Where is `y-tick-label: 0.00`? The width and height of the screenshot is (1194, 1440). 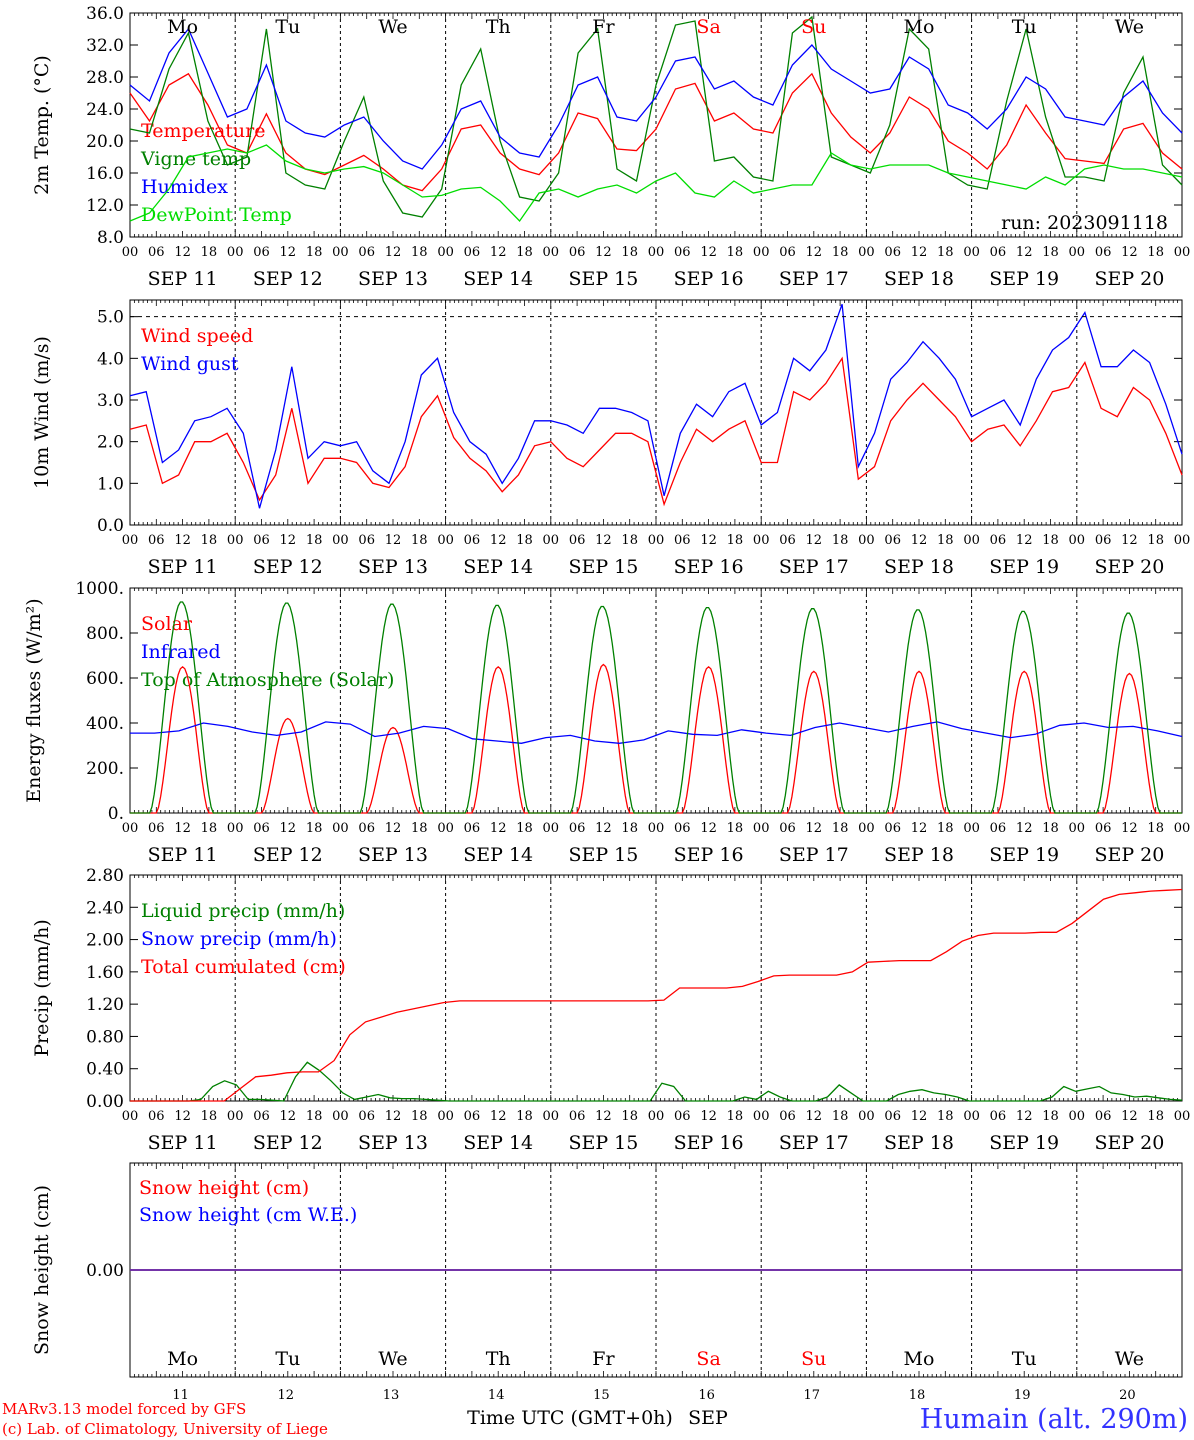
y-tick-label: 0.00 is located at coordinates (105, 1271).